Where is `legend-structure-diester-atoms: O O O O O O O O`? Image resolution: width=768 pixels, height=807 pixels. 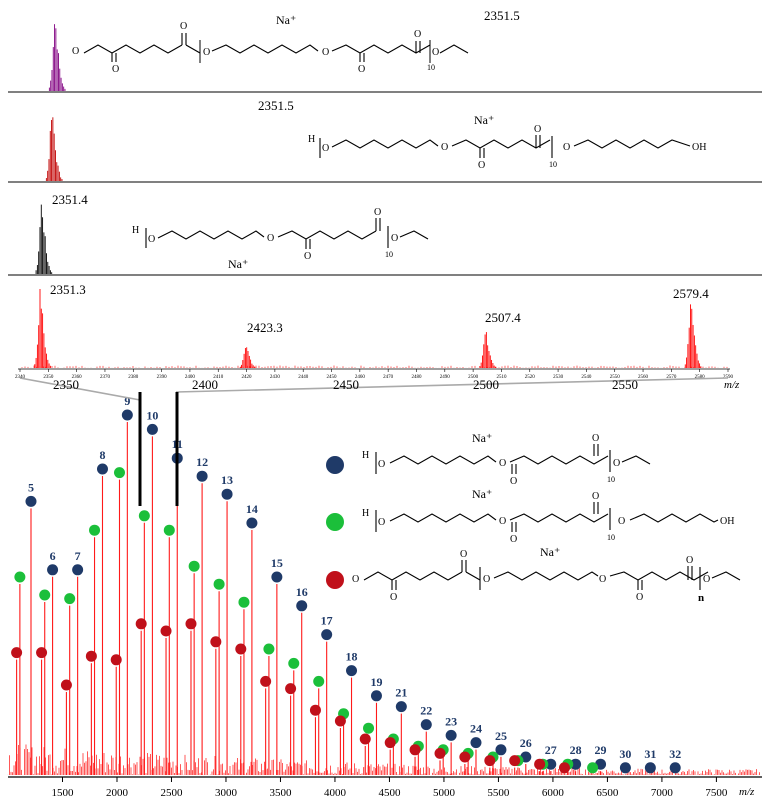
legend-structure-diester-atoms: O O O O O O O O is located at coordinates (531, 576).